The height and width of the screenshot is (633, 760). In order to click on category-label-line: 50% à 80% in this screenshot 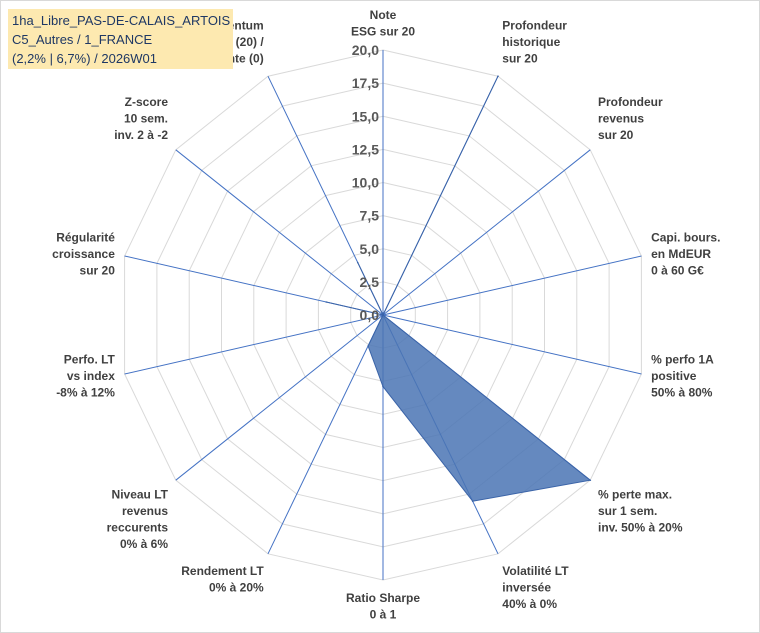, I will do `click(682, 393)`.